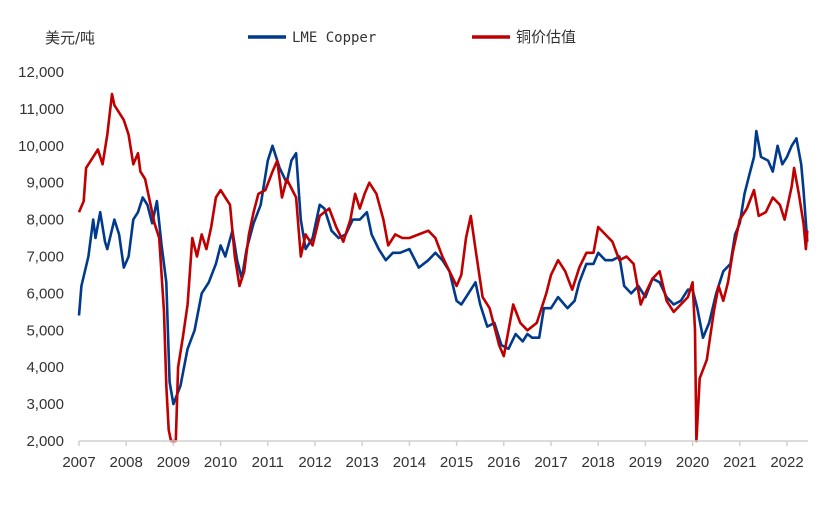 This screenshot has width=838, height=507. I want to click on legend-label-lme-copper: LME Copper, so click(334, 38).